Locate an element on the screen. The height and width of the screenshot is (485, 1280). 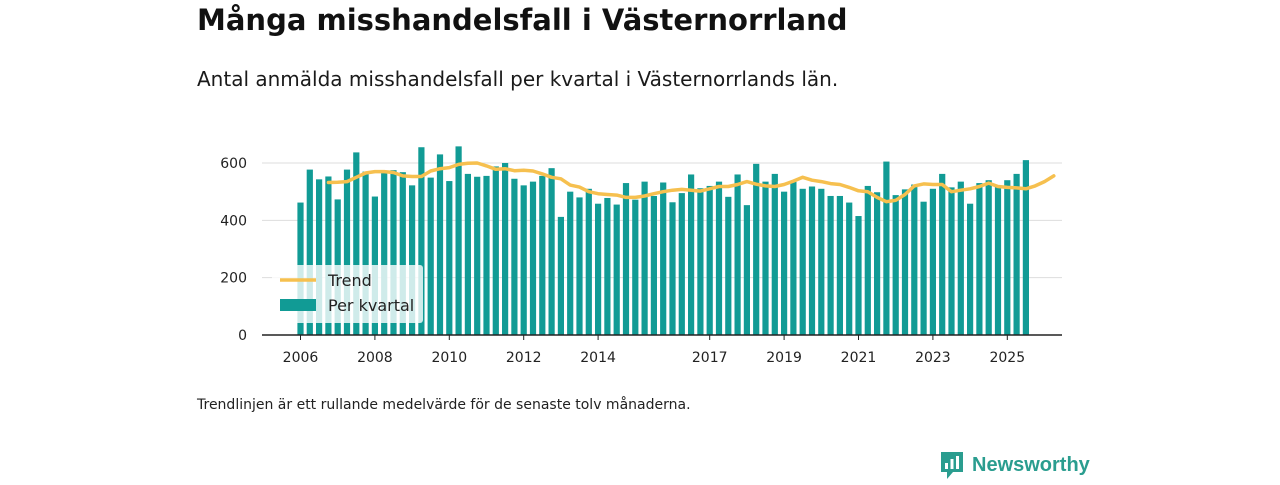
newsworthy-logo-icon is located at coordinates (952, 465).